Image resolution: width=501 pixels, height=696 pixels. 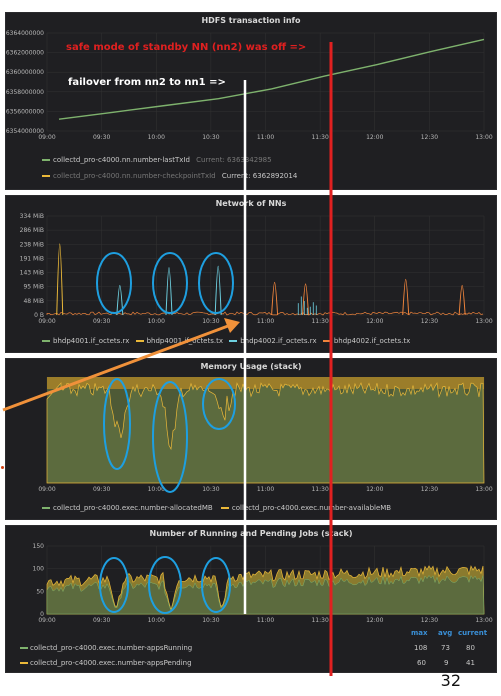 What do you see at coordinates (91, 341) in the screenshot?
I see `legend-label: bhdp4001.if_octets.rx` at bounding box center [91, 341].